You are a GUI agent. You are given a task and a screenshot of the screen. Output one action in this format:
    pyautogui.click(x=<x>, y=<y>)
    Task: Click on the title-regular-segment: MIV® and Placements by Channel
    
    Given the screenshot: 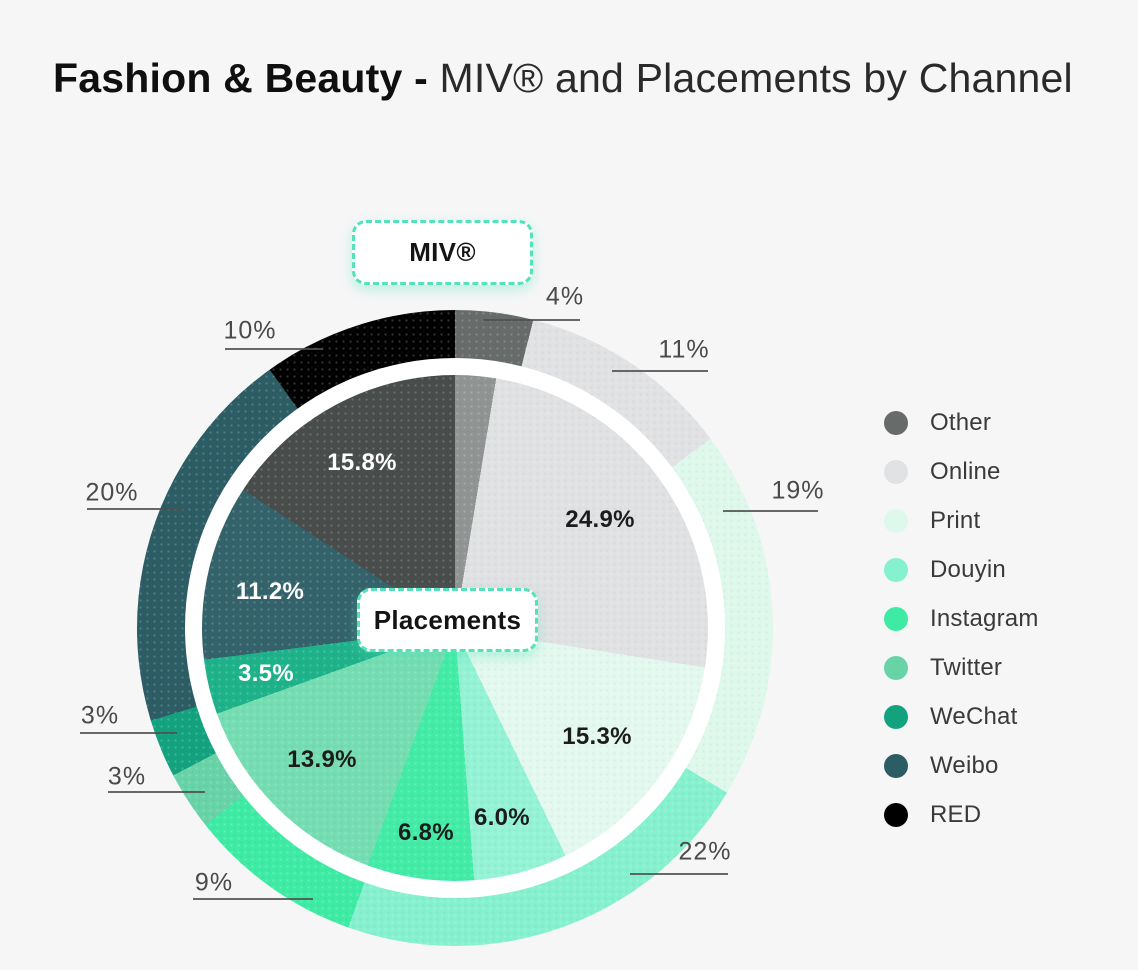 What is the action you would take?
    pyautogui.click(x=756, y=78)
    